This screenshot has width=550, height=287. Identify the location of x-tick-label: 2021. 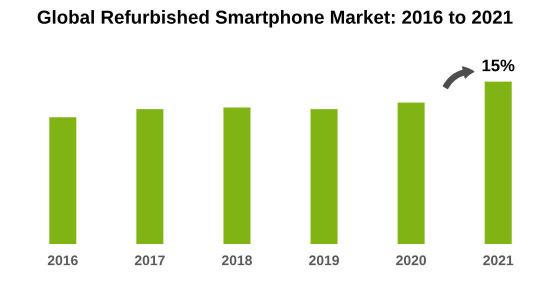
(498, 260).